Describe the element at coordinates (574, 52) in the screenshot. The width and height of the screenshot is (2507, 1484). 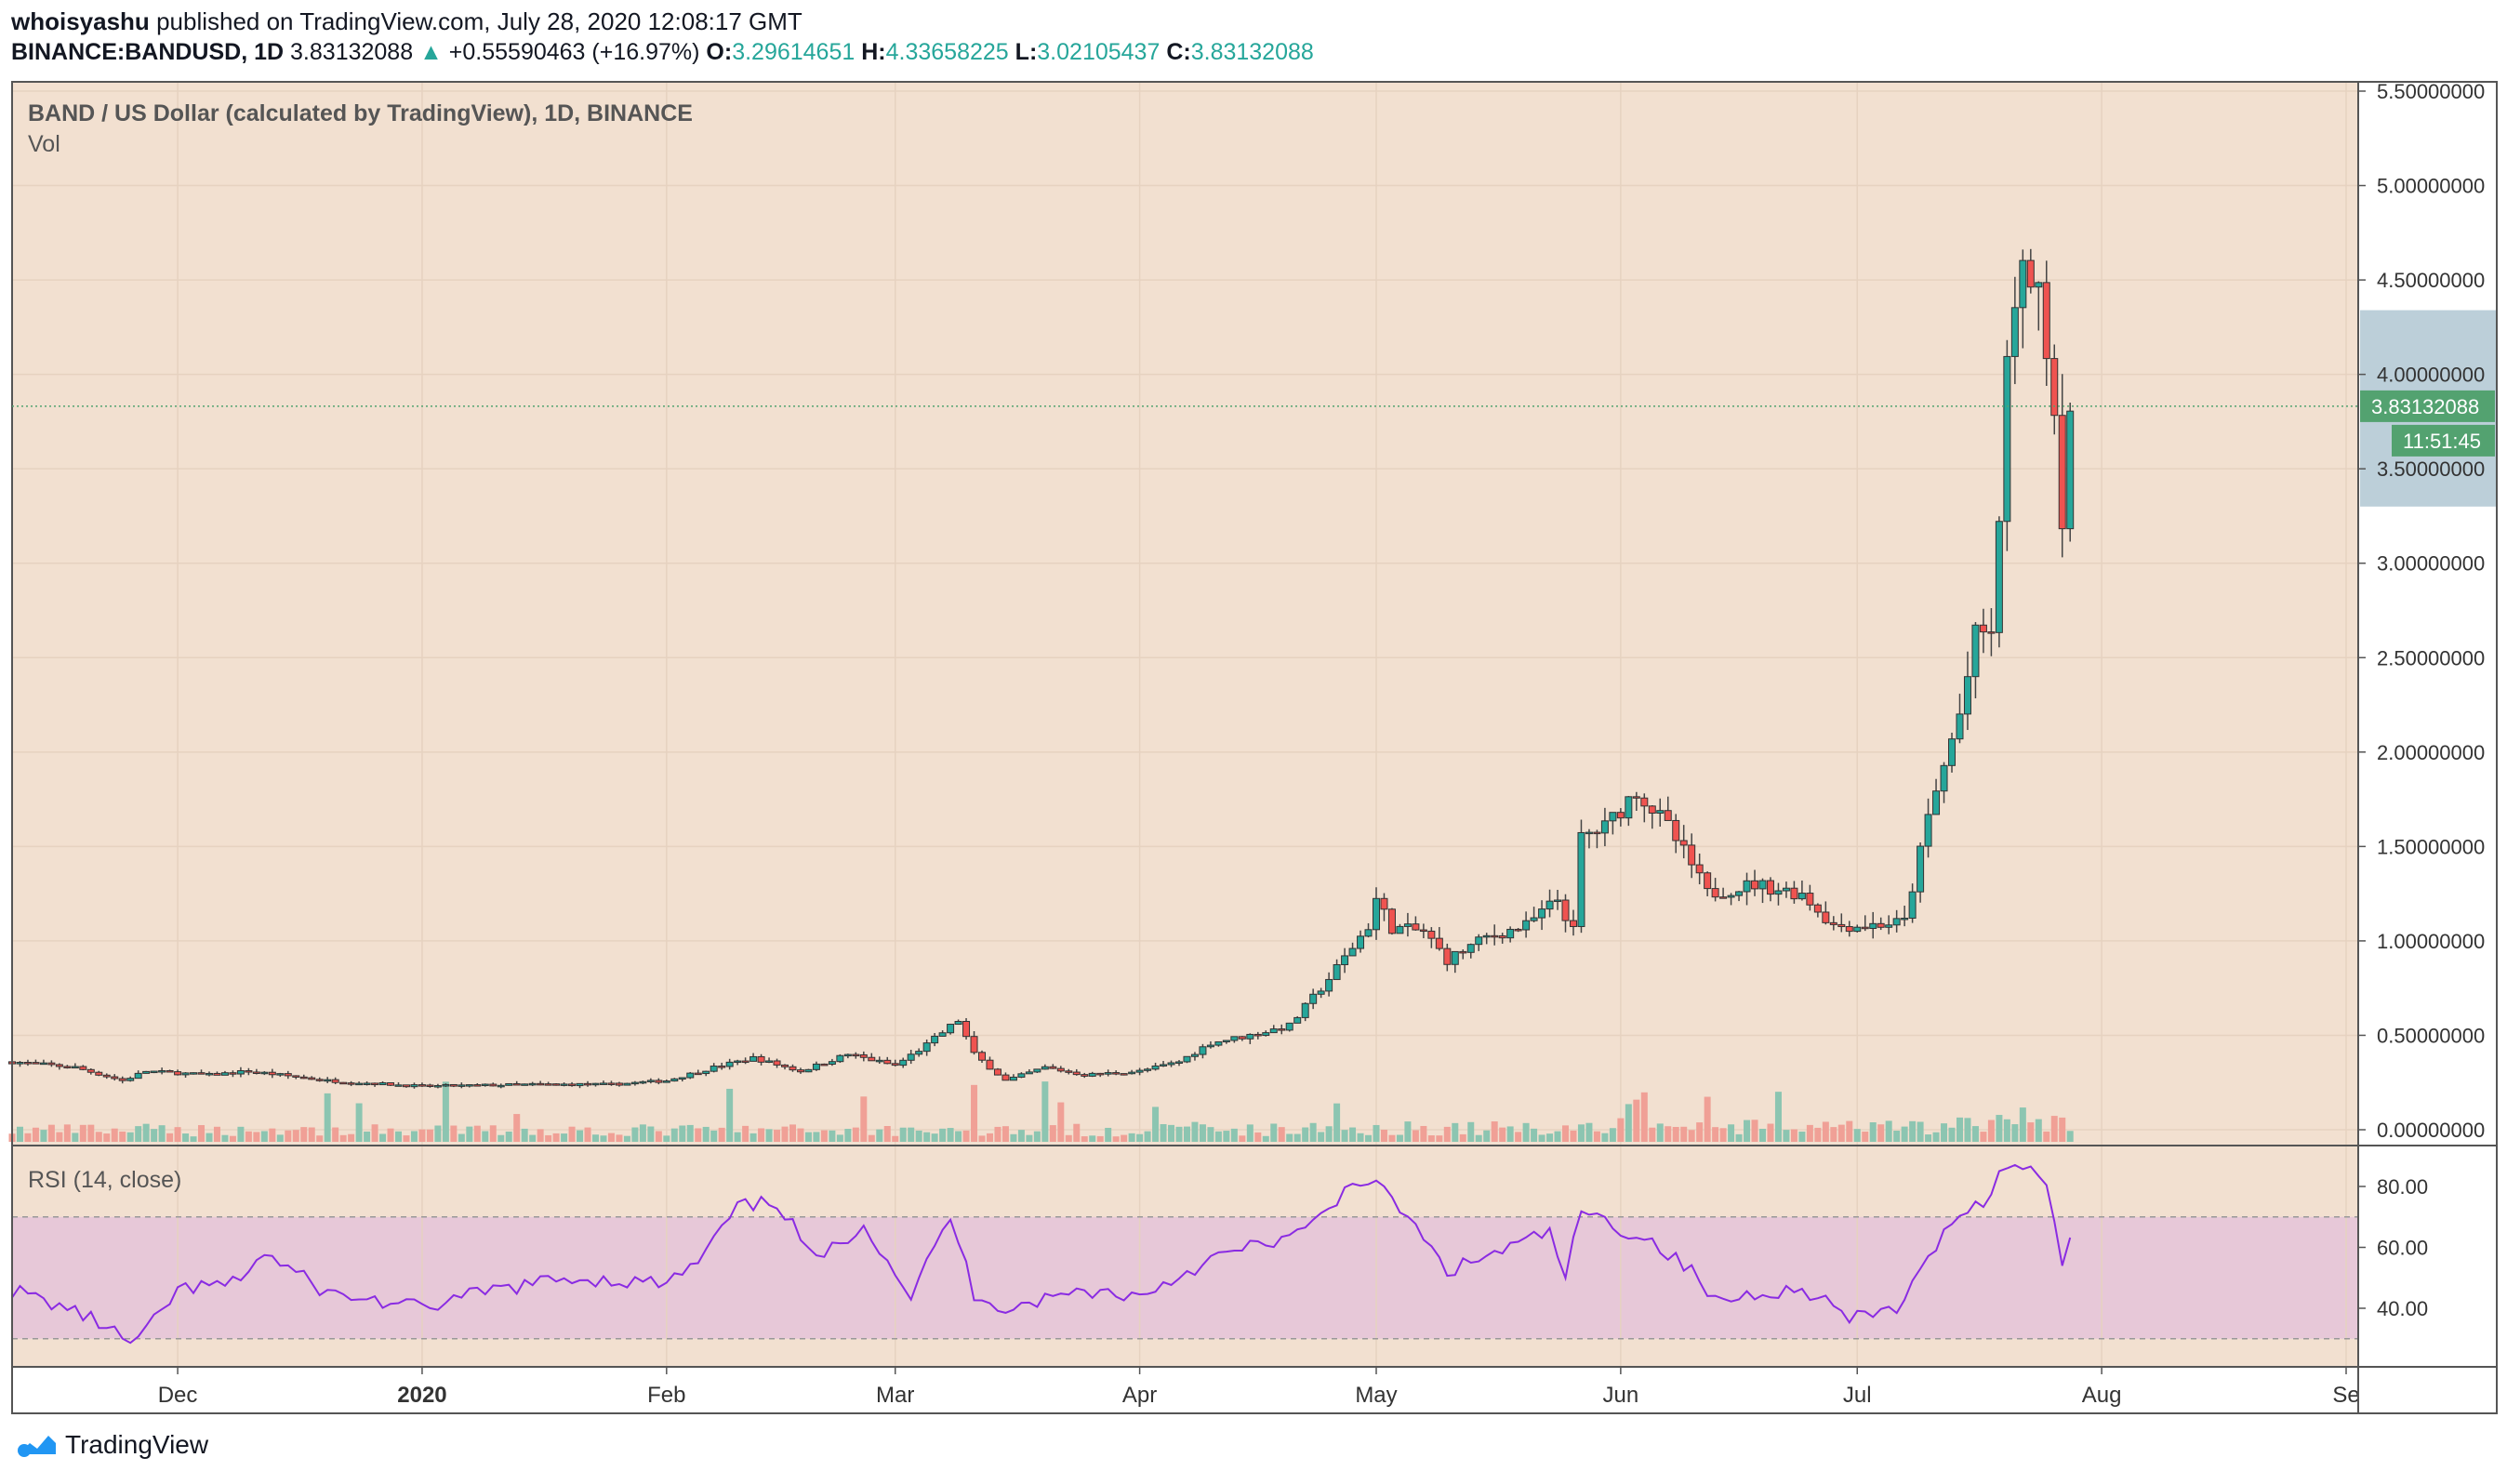
I see `price-change: +0.55590463 (+16.97%)` at that location.